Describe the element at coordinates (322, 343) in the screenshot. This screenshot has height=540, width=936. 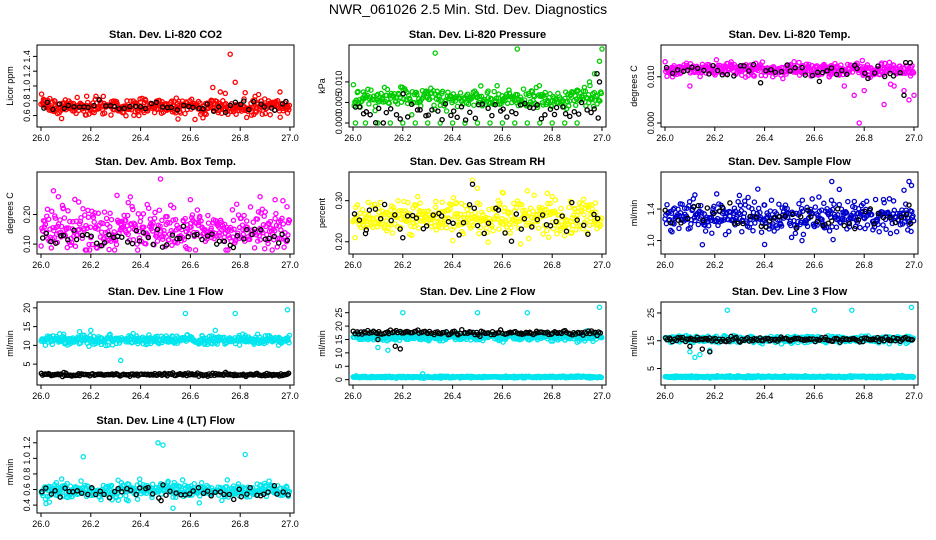
I see `y-axis-label: ml/min` at that location.